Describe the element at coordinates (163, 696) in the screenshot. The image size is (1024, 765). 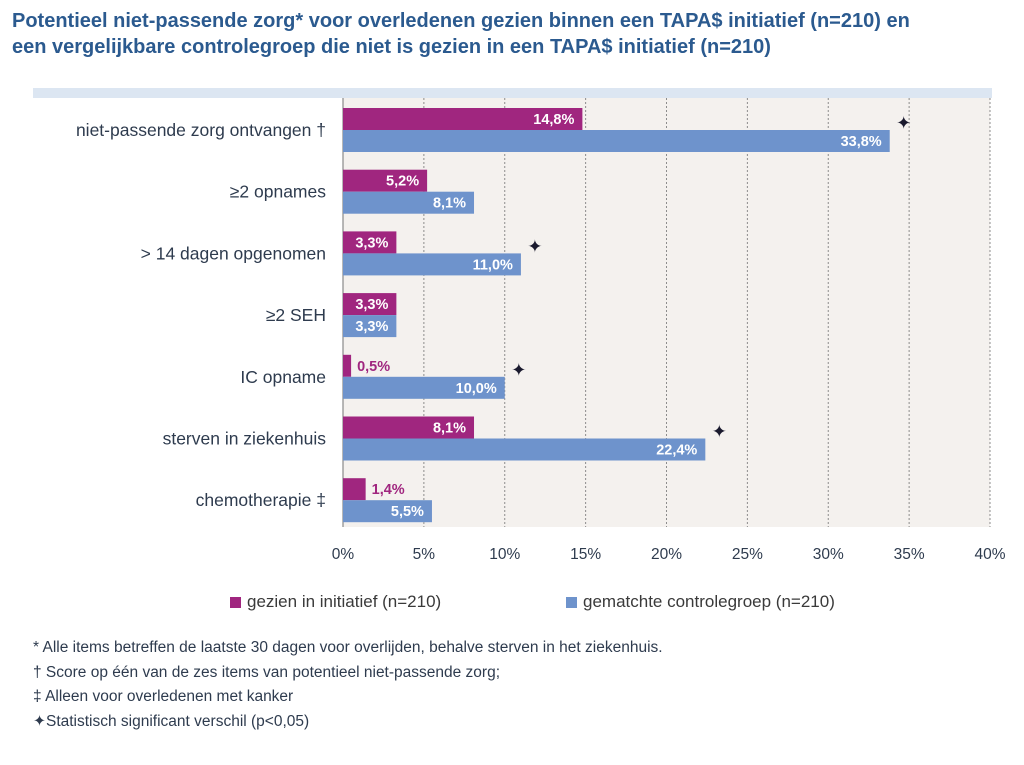
I see `footnote-3: ‡ Alleen voor overledenen met kanker` at that location.